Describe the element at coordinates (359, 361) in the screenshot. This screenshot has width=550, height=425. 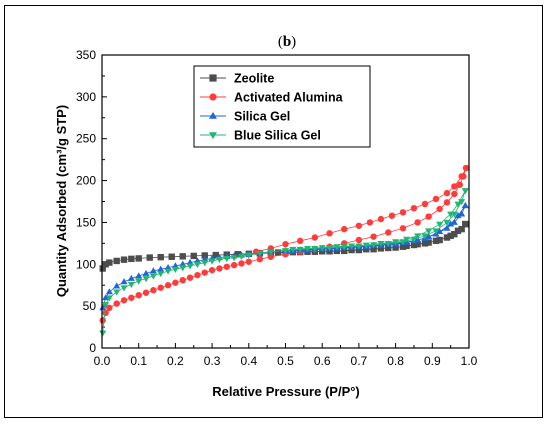
I see `x-tick-label: 0.7` at that location.